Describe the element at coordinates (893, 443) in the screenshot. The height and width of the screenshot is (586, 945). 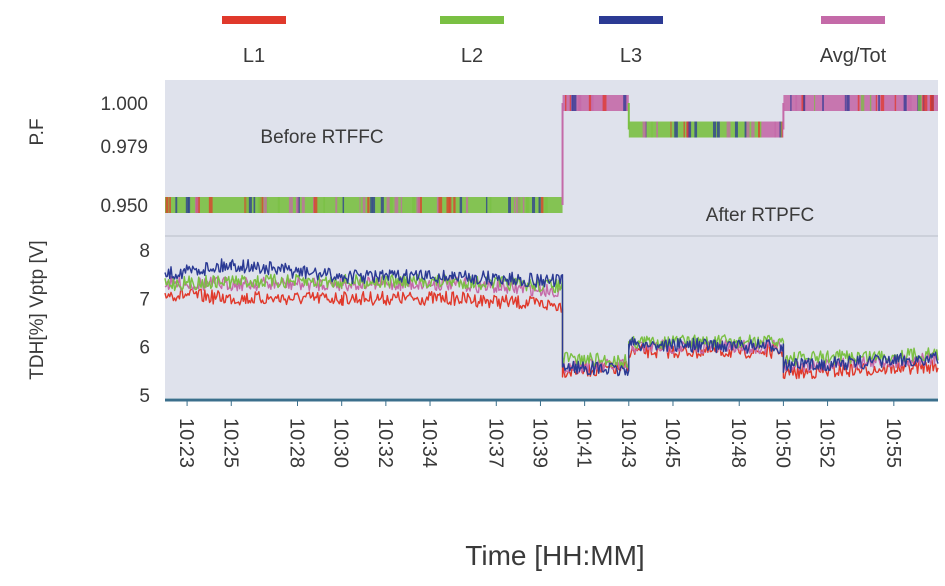
I see `x-tick-label: 10:55` at that location.